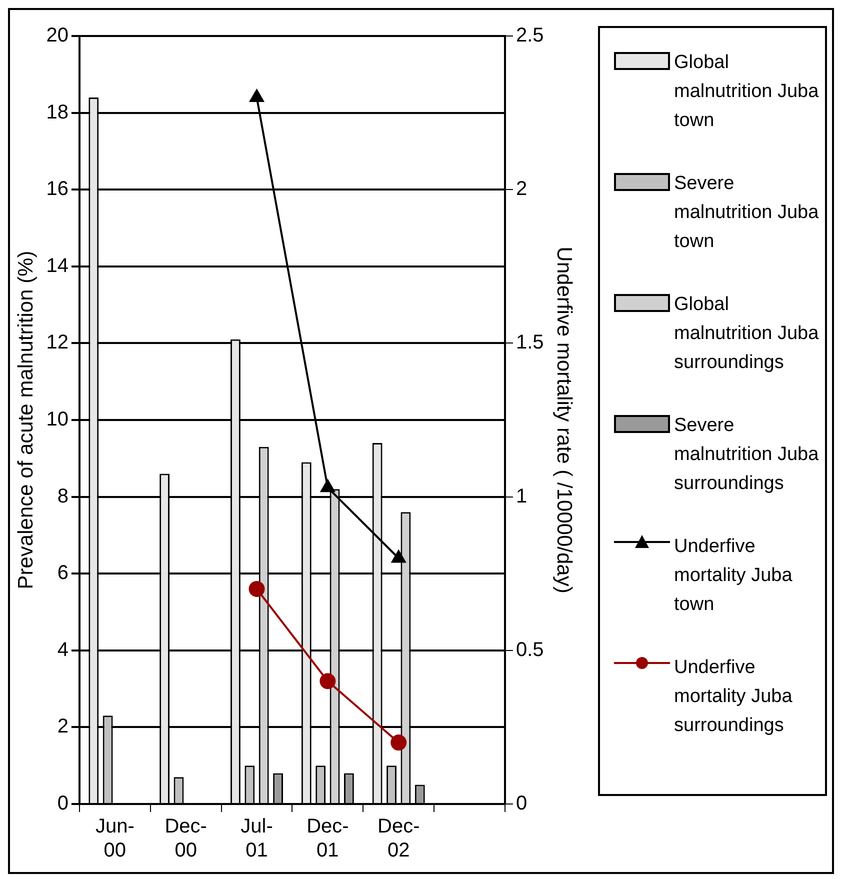 This screenshot has height=879, width=847. I want to click on legend-label: Underfive mortality Juba surroundings, so click(734, 697).